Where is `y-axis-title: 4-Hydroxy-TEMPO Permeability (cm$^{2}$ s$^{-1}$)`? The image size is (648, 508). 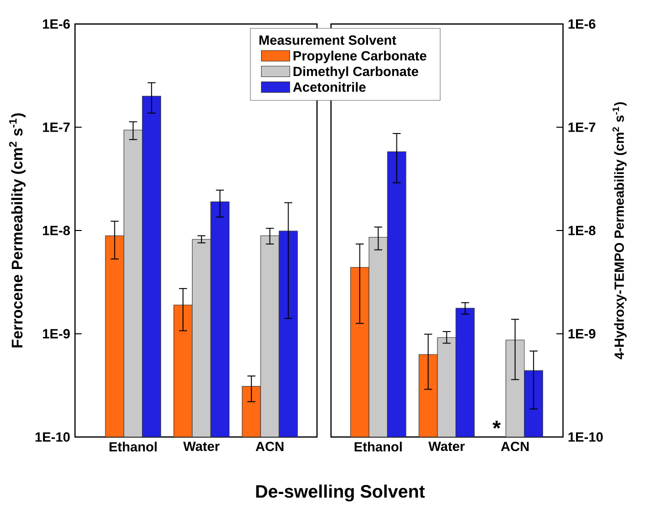 y-axis-title: 4-Hydroxy-TEMPO Permeability (cm$^{2}$ s$^{-1}$) is located at coordinates (619, 231).